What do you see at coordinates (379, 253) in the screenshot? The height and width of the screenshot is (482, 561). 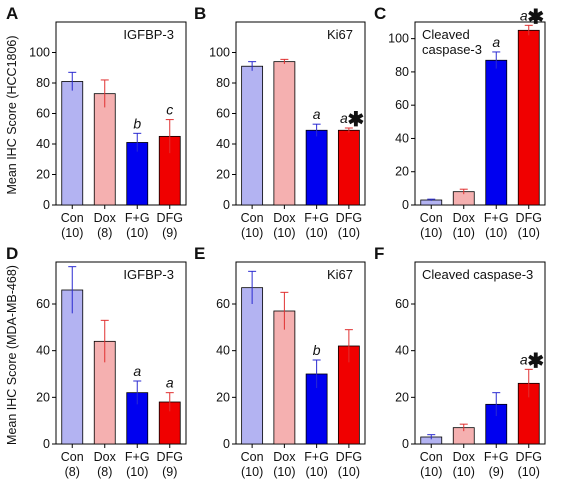 I see `panel-letter: F` at bounding box center [379, 253].